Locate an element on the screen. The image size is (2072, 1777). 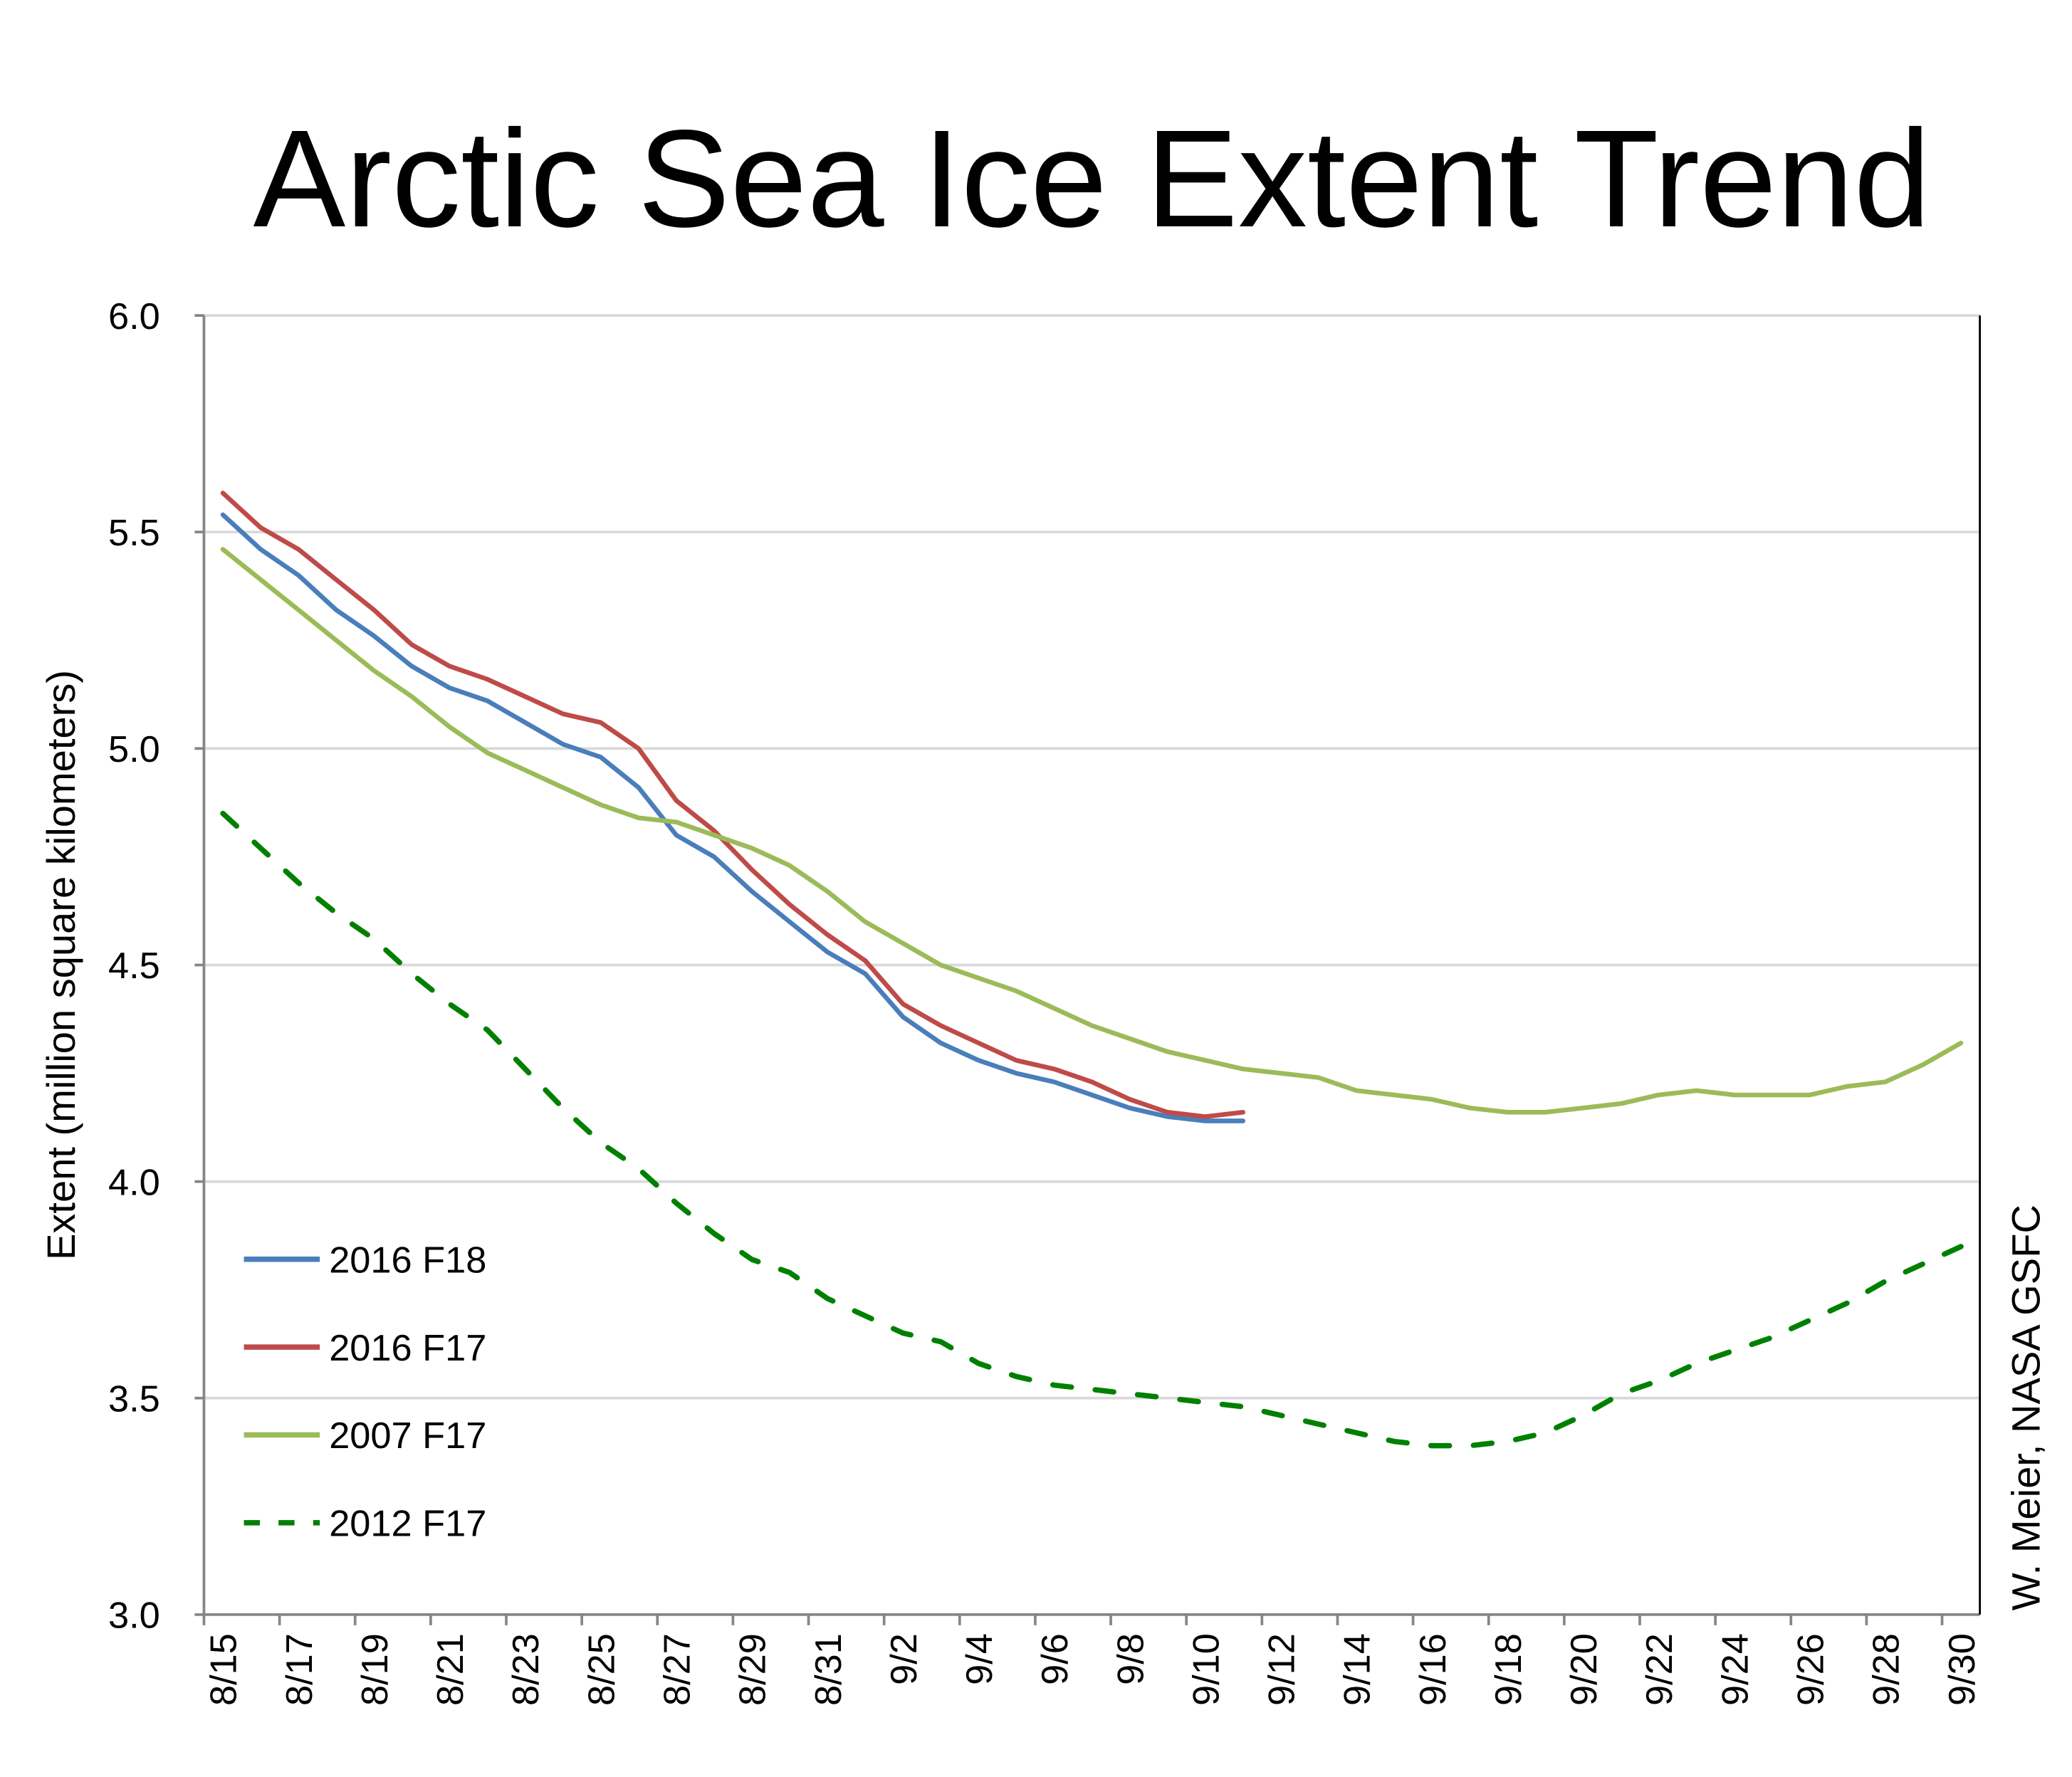
x-tick-label: 8/23 is located at coordinates (526, 1669).